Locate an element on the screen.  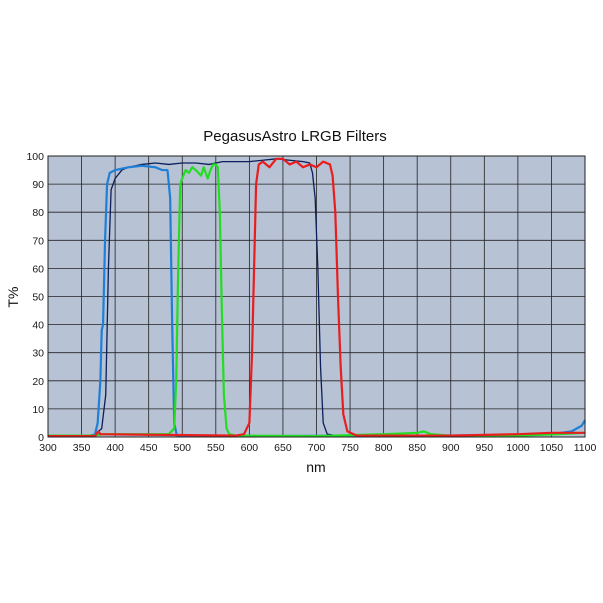
y-axis-ticks: 0 10 20 30 40 50 60 70 80 90 100 is located at coordinates (35, 297).